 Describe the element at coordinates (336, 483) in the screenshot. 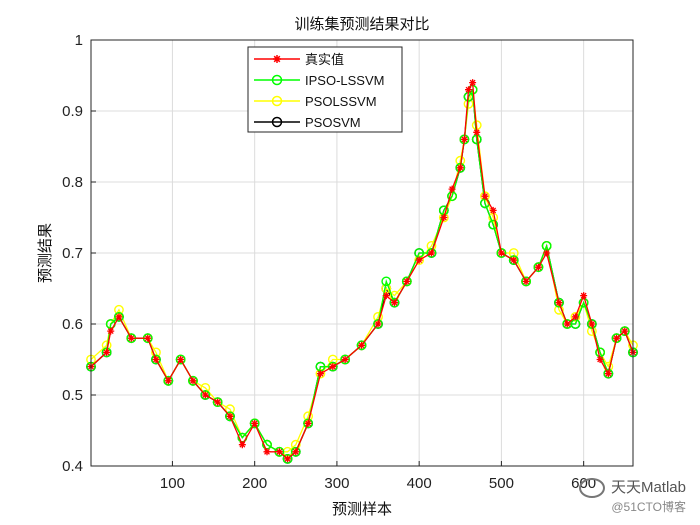

I see `x-tick-label: 300` at that location.